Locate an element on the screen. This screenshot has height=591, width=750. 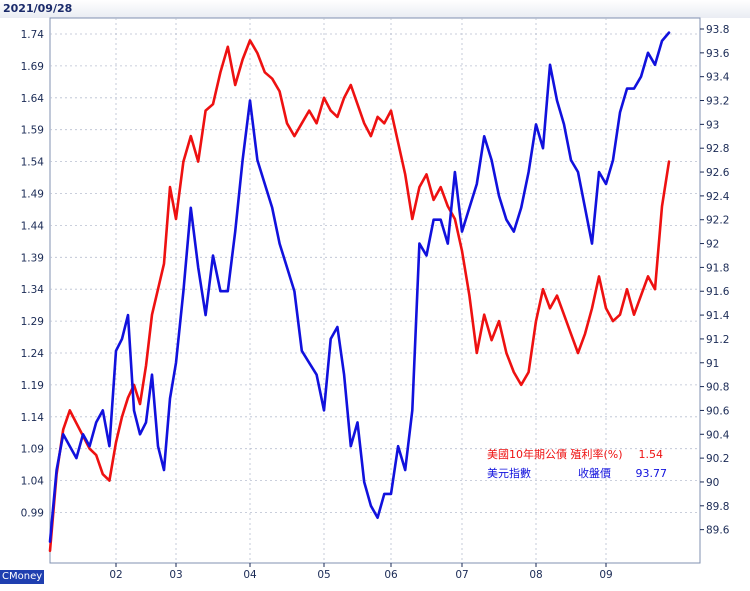
right-tick-label: 92.4 is located at coordinates (718, 197).